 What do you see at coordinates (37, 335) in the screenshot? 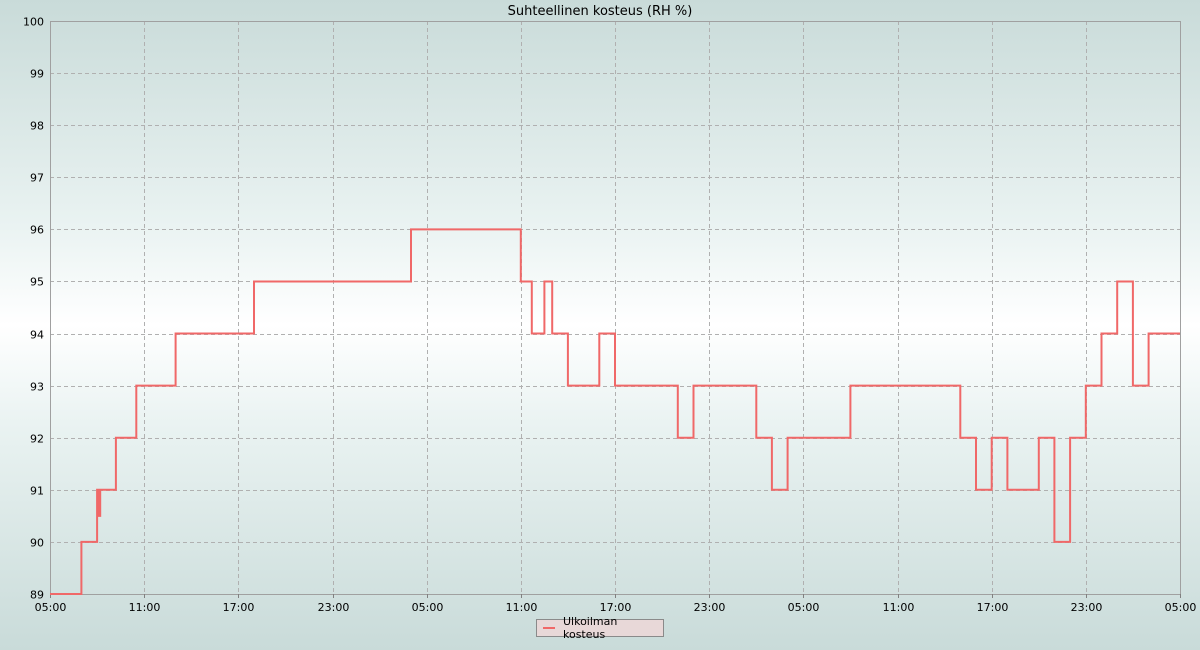
I see `y-tick-label: 94` at bounding box center [37, 335].